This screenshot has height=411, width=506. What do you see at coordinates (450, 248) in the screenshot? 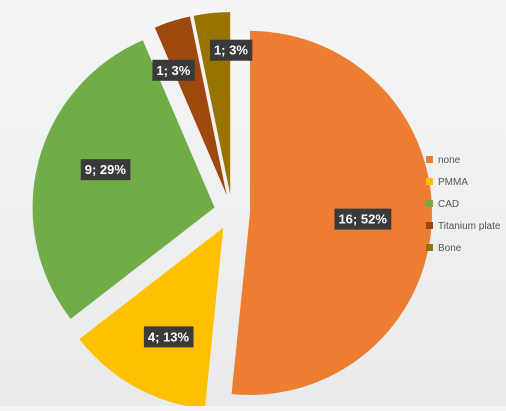
I see `legend-label: Bone` at bounding box center [450, 248].